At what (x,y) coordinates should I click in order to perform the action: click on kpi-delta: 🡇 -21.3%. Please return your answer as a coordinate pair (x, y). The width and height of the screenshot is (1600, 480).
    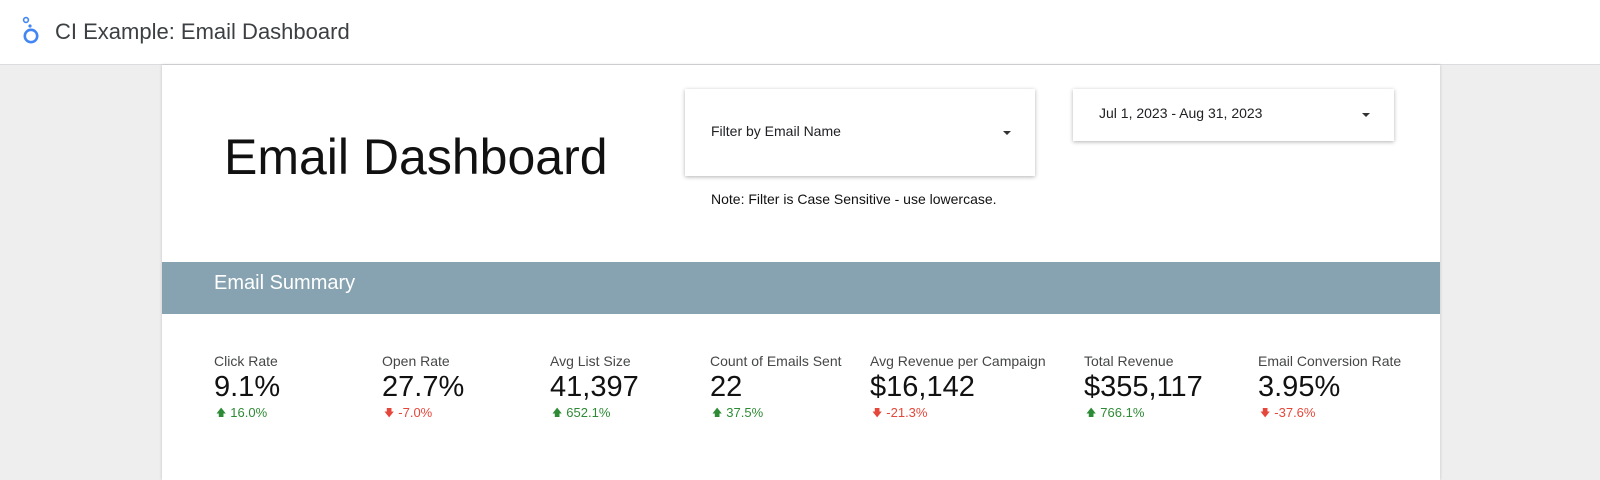
    Looking at the image, I should click on (958, 413).